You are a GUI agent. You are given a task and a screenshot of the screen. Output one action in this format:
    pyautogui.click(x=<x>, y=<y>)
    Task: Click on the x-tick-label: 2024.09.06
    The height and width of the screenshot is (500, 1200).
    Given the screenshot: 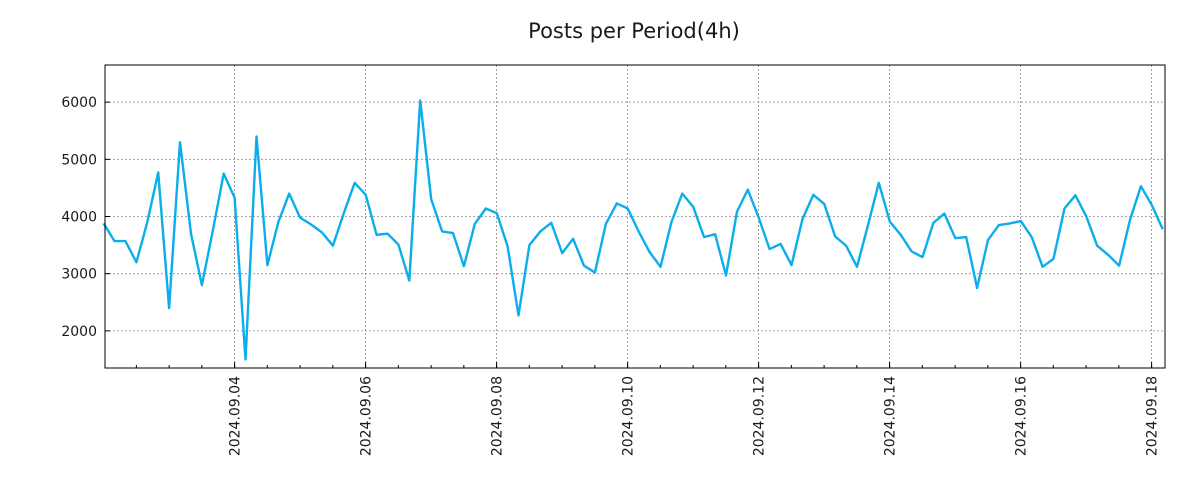 What is the action you would take?
    pyautogui.click(x=367, y=416)
    